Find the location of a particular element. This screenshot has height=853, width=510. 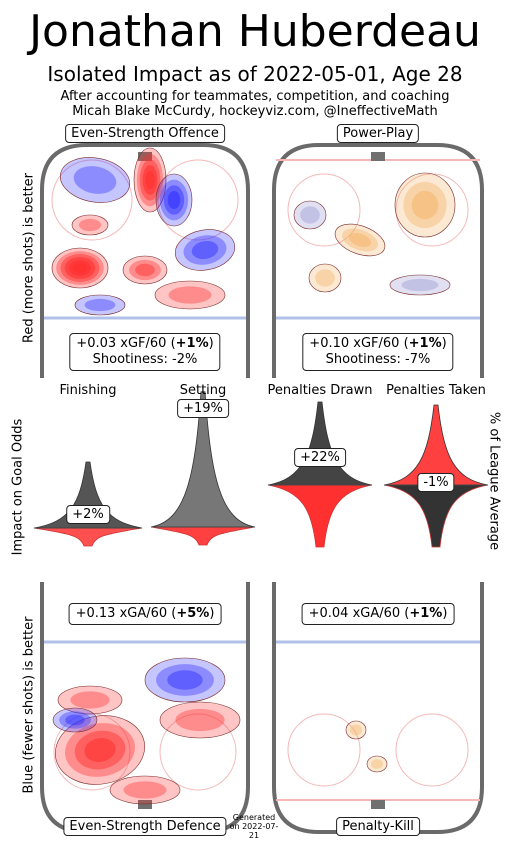

pp-net is located at coordinates (378, 156).